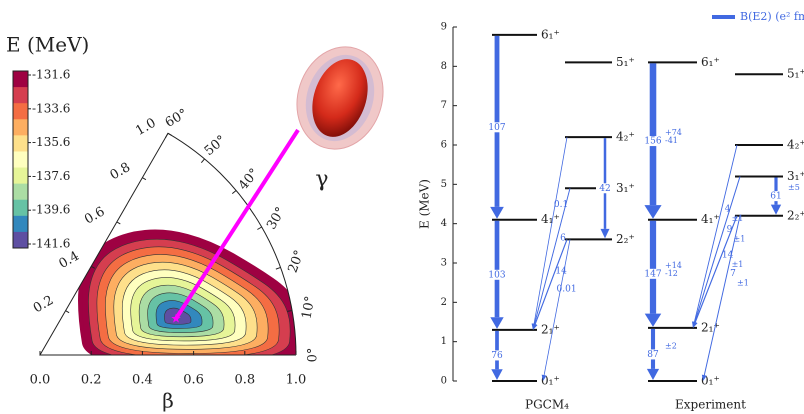 The image size is (804, 414). I want to click on transition-value: 6, so click(563, 238).